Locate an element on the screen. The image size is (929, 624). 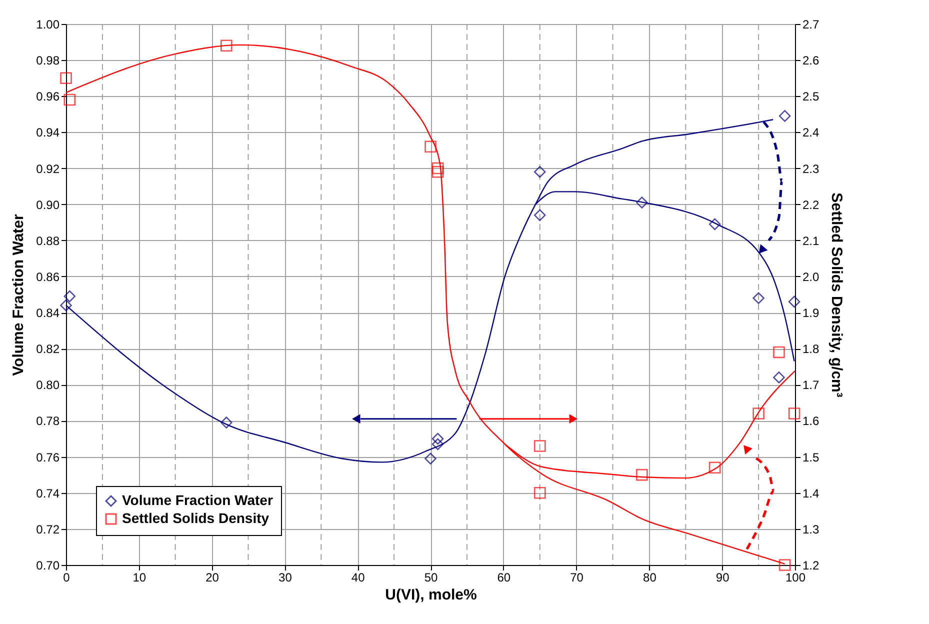
x-tick-label: 10 is located at coordinates (139, 577).